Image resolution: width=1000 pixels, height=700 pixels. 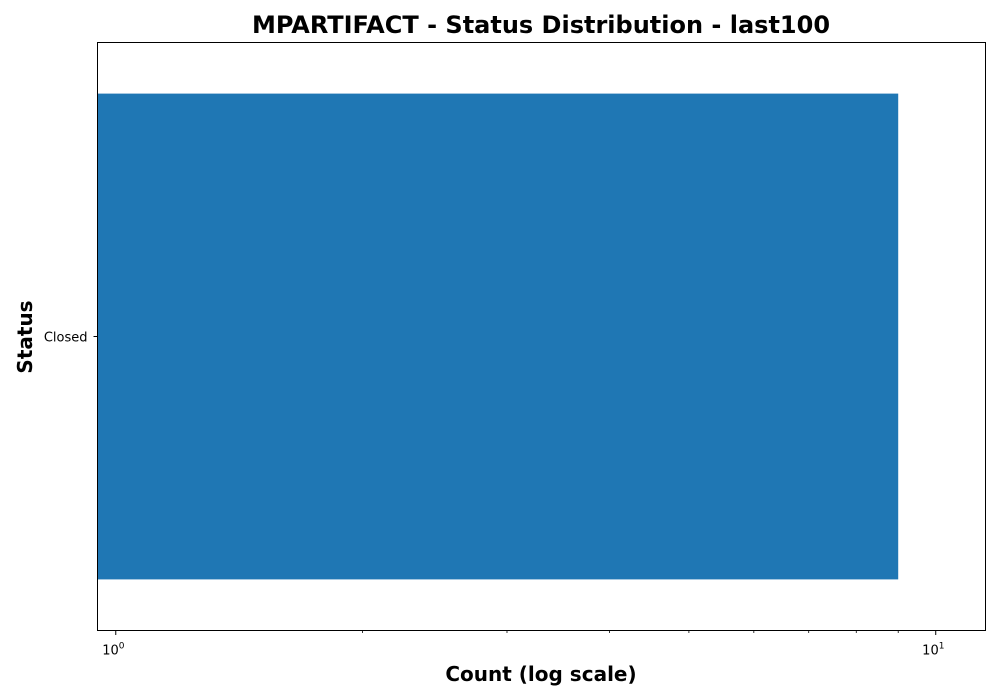 I want to click on x-axis-ticks: 10 0 10 1, so click(x=523, y=644).